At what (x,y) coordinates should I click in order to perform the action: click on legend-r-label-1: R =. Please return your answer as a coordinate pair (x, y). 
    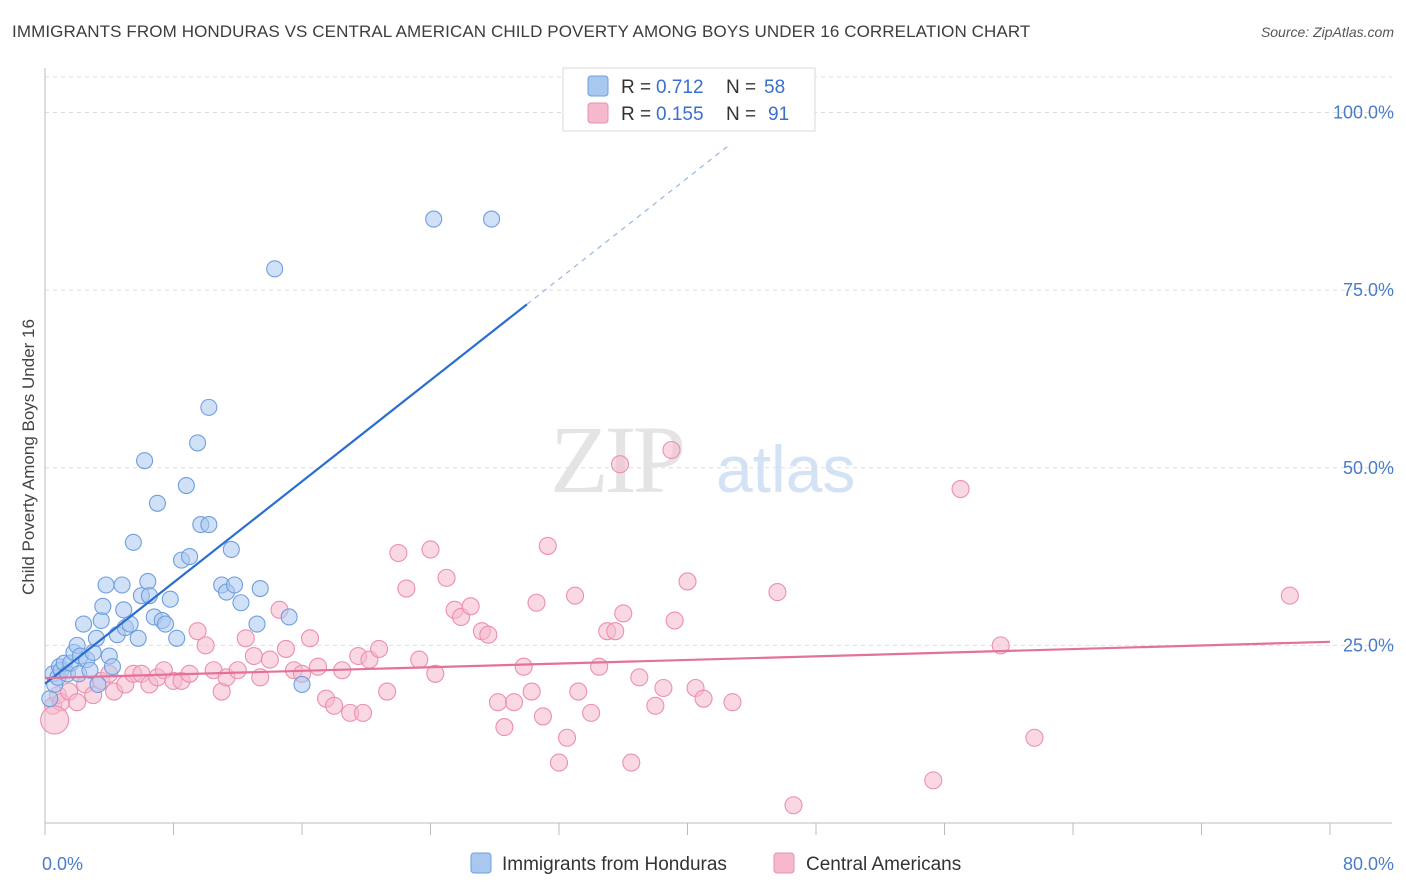
    Looking at the image, I should click on (636, 87).